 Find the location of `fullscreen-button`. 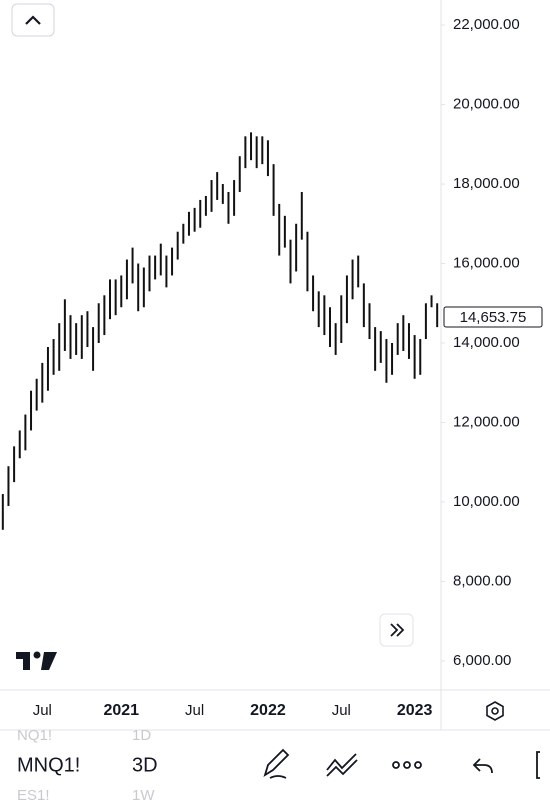

fullscreen-button is located at coordinates (538, 765).